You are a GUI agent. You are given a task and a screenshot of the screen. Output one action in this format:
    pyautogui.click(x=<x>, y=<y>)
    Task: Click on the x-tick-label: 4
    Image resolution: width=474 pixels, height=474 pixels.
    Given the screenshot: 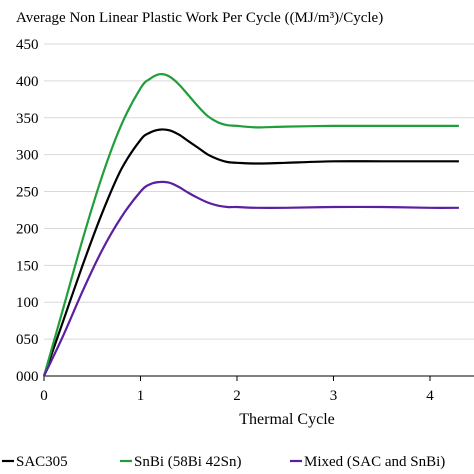 What is the action you would take?
    pyautogui.click(x=430, y=396)
    